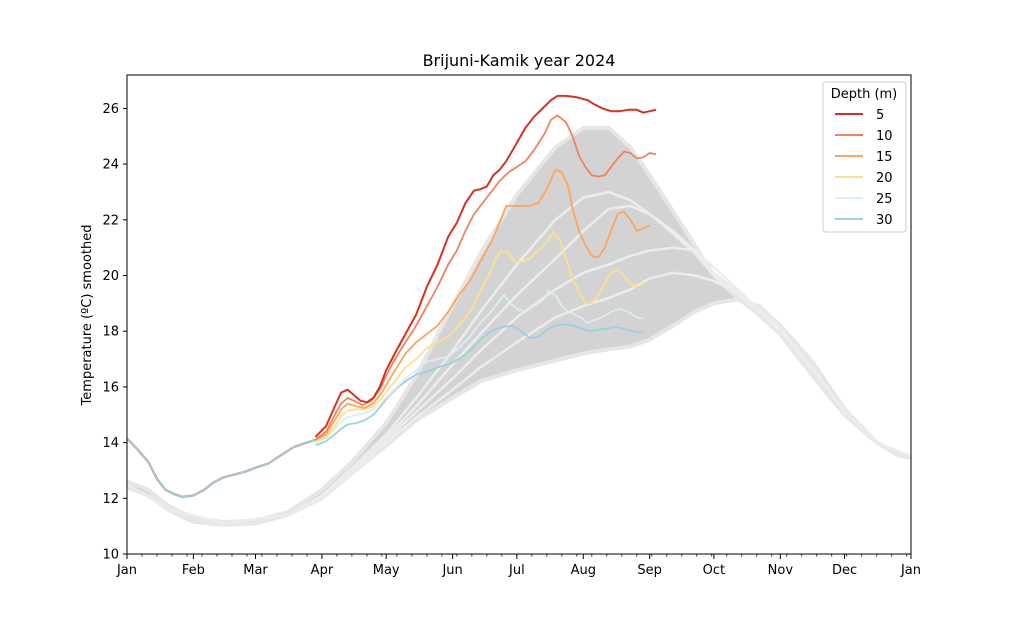 The image size is (1014, 622). I want to click on x-axis: Jan Feb Mar Apr May Jun Jul Aug Sep Oct Nov Dec Jan, so click(518, 566).